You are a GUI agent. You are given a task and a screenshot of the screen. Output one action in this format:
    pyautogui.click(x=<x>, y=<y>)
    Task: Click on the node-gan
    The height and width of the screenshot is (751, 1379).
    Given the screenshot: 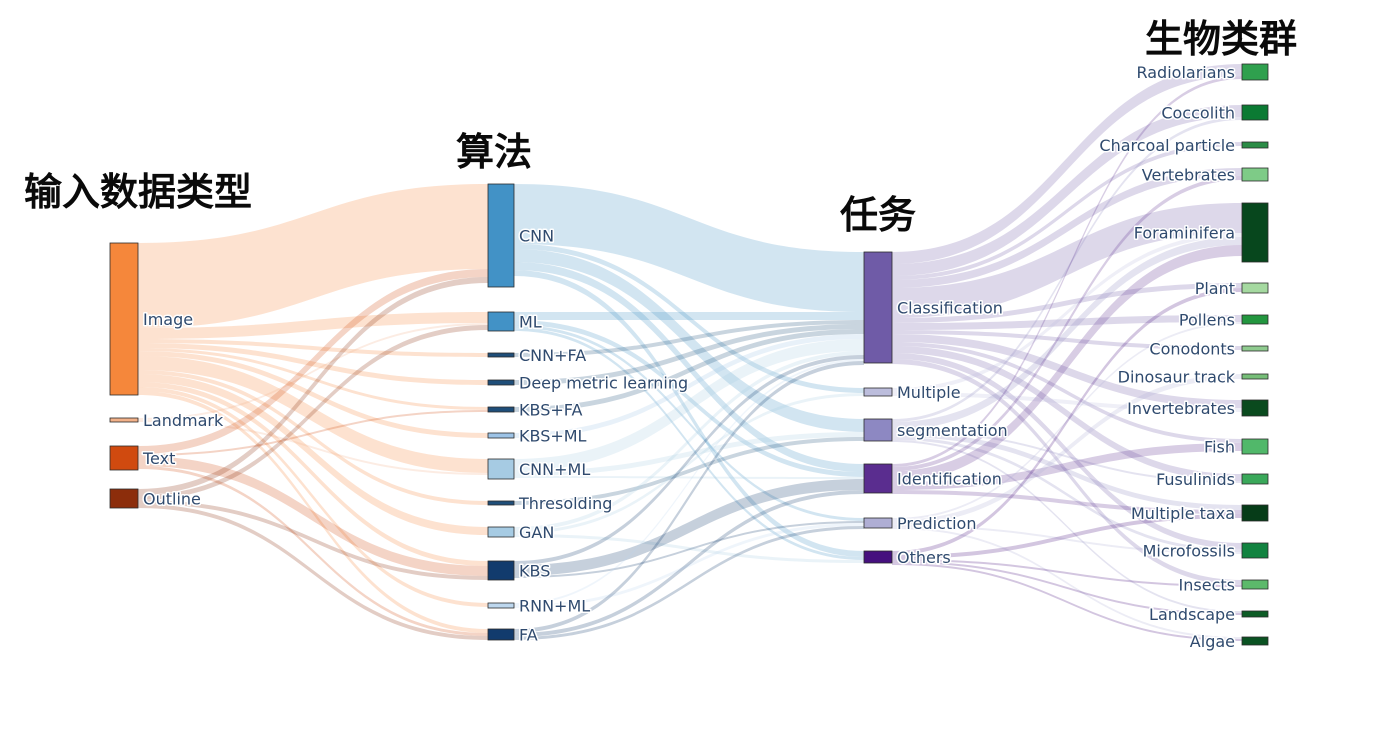 What is the action you would take?
    pyautogui.click(x=501, y=532)
    